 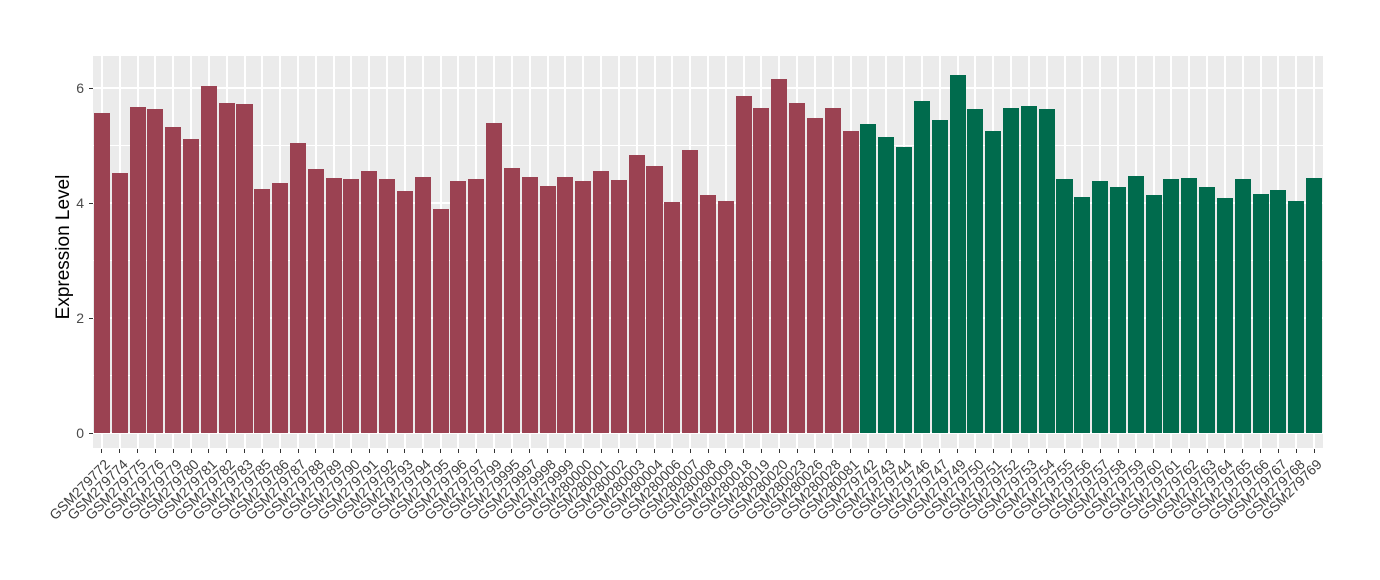 What do you see at coordinates (80, 318) in the screenshot?
I see `y-tick-label: 2` at bounding box center [80, 318].